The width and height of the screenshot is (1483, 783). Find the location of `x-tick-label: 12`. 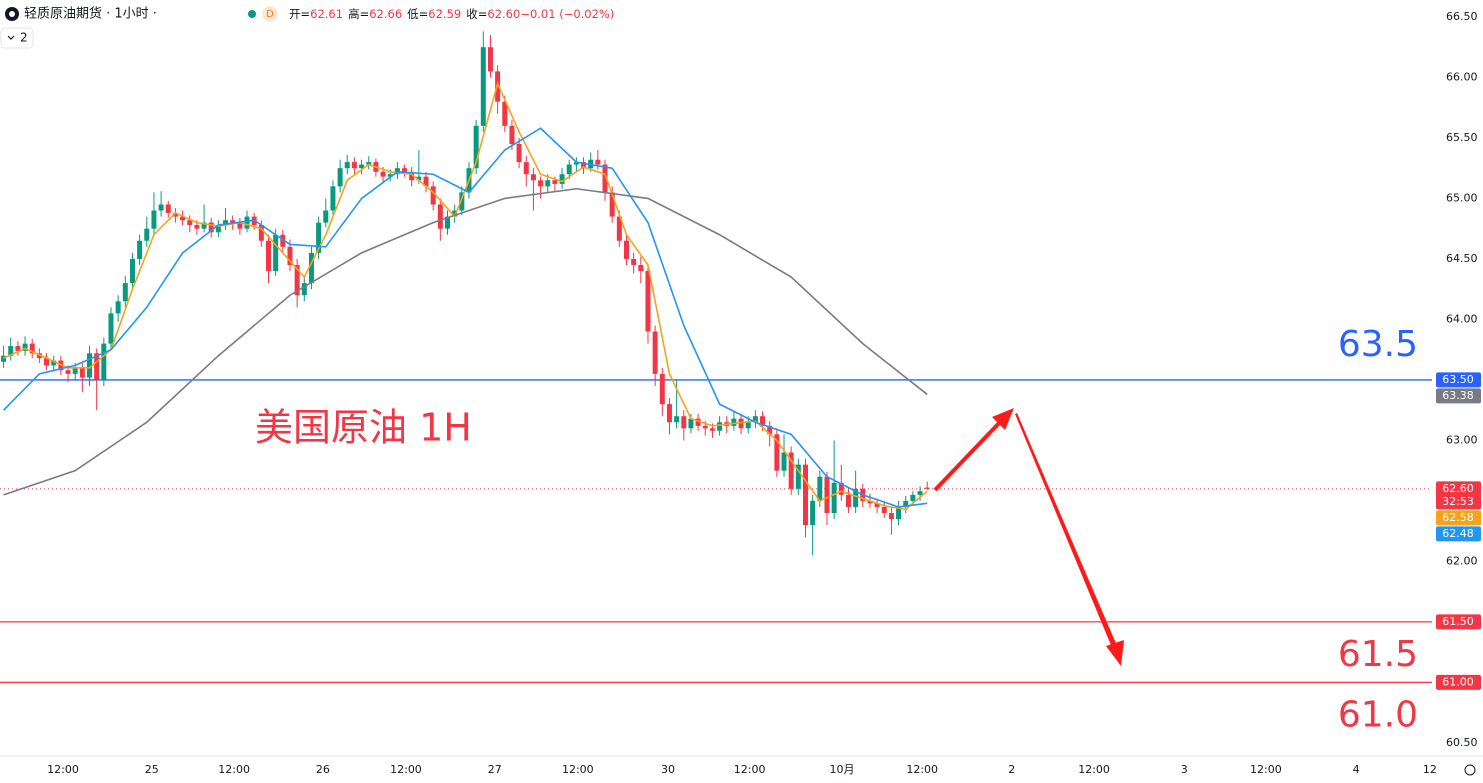

x-tick-label: 12 is located at coordinates (1430, 769).